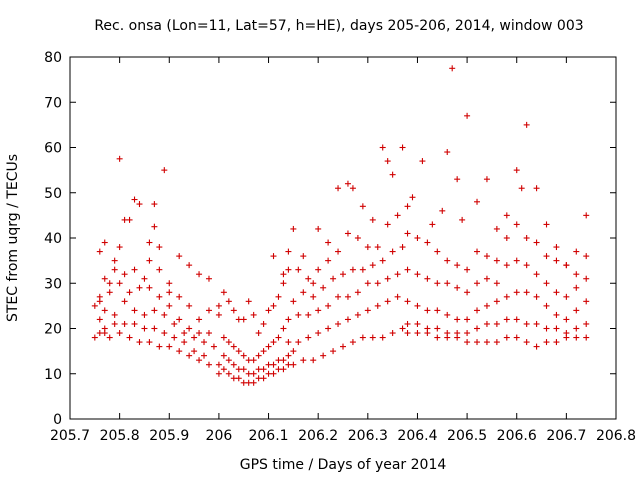  Describe the element at coordinates (53, 194) in the screenshot. I see `y-tick-label: 50` at that location.